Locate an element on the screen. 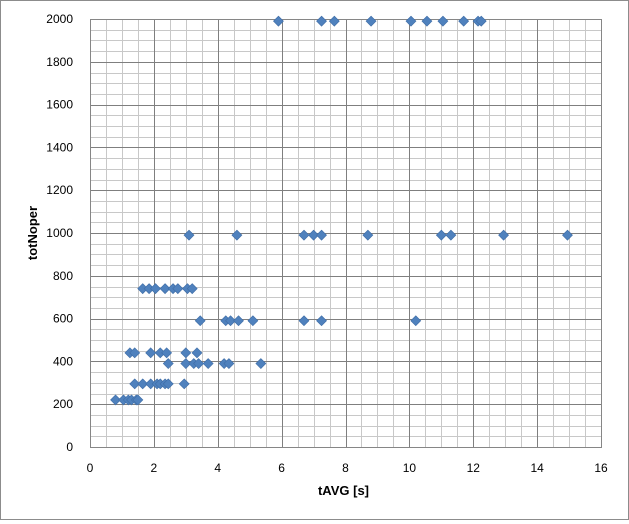 Image resolution: width=629 pixels, height=524 pixels. y-axis-tick-labels: 0 200 400 600 800 1000 1200 1400 1600 1800 2000 is located at coordinates (59, 233).